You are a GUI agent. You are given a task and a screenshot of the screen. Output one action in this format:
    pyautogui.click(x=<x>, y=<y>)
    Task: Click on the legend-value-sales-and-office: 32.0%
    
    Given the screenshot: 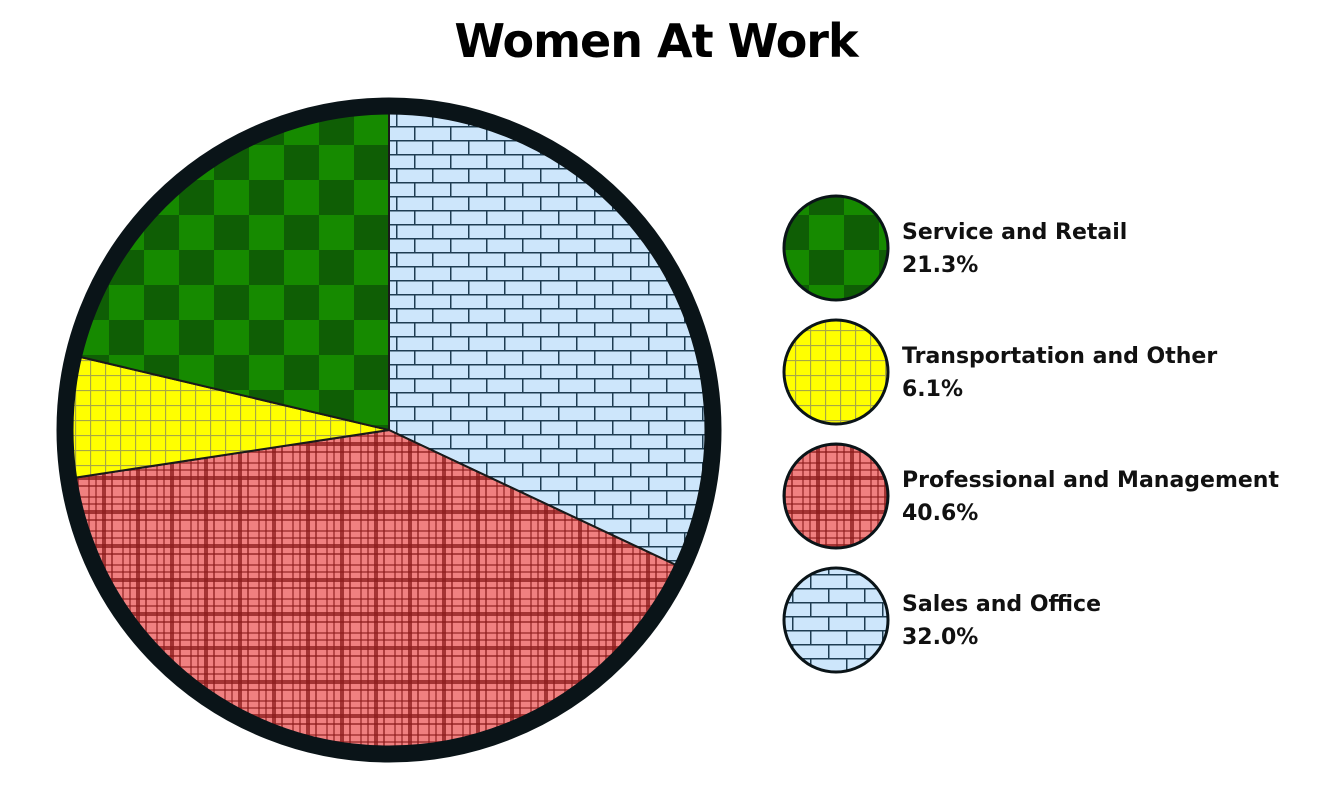 What is the action you would take?
    pyautogui.click(x=940, y=637)
    